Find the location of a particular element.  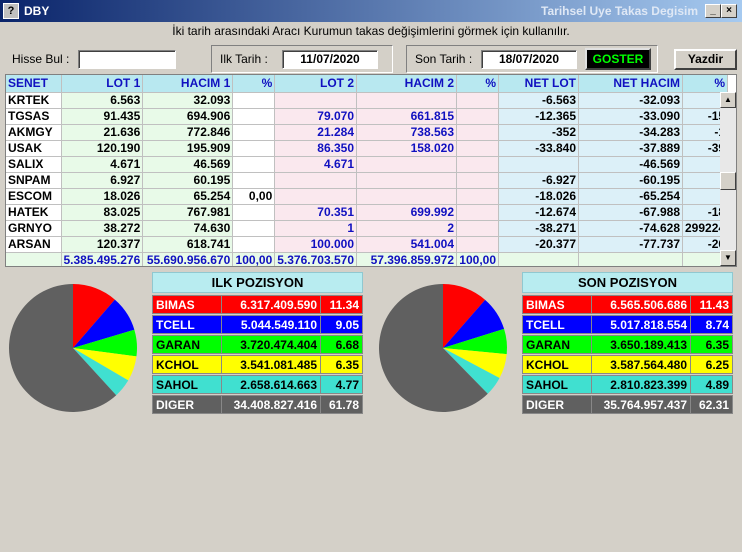

pie-slice-bimas is located at coordinates (94, 316).